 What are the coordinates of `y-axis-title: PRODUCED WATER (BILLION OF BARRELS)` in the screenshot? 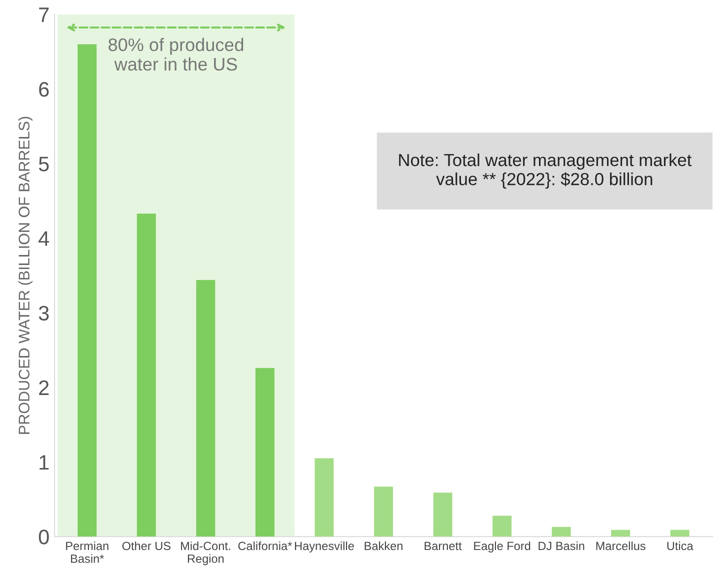 It's located at (25, 275).